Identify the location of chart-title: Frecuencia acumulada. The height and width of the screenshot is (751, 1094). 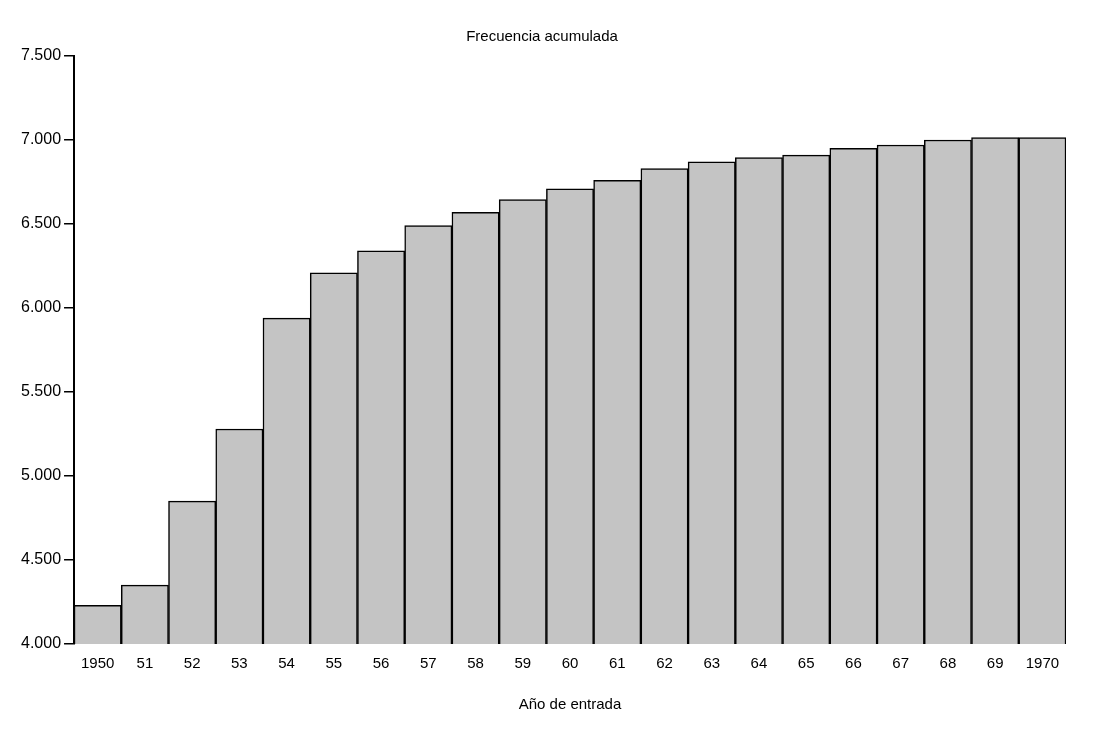
(542, 36).